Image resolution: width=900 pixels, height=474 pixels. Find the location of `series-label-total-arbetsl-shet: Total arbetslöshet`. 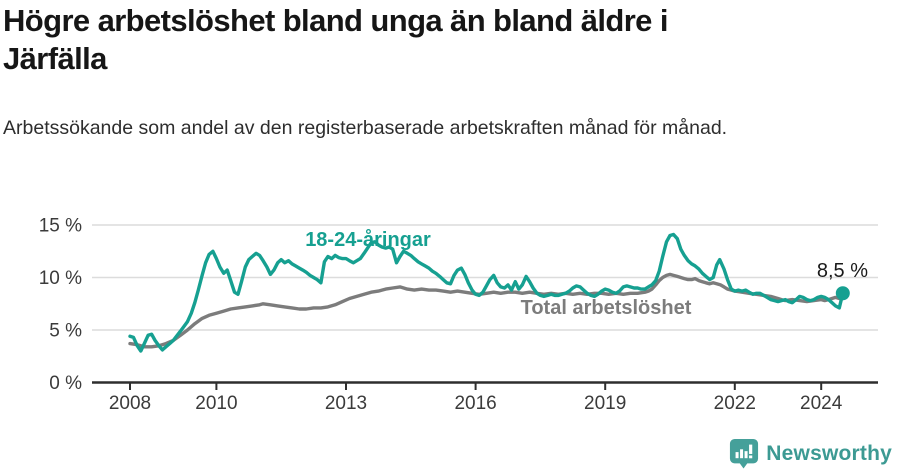

series-label-total-arbetsl-shet: Total arbetslöshet is located at coordinates (606, 308).